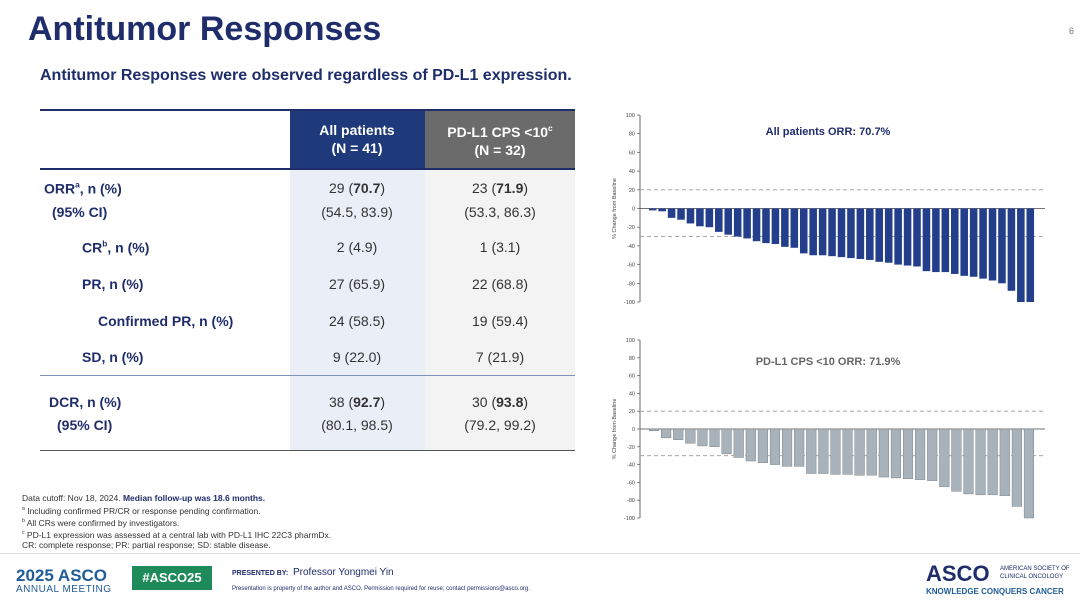 The image size is (1080, 615). Describe the element at coordinates (172, 578) in the screenshot. I see `hashtag: #ASCO25` at that location.